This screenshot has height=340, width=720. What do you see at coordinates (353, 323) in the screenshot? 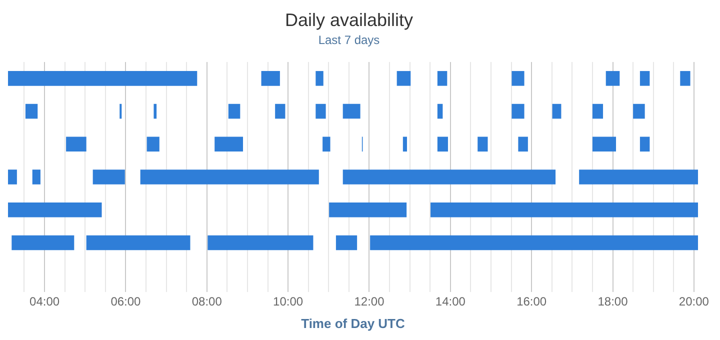
I see `x-axis-title: Time of Day UTC` at bounding box center [353, 323].